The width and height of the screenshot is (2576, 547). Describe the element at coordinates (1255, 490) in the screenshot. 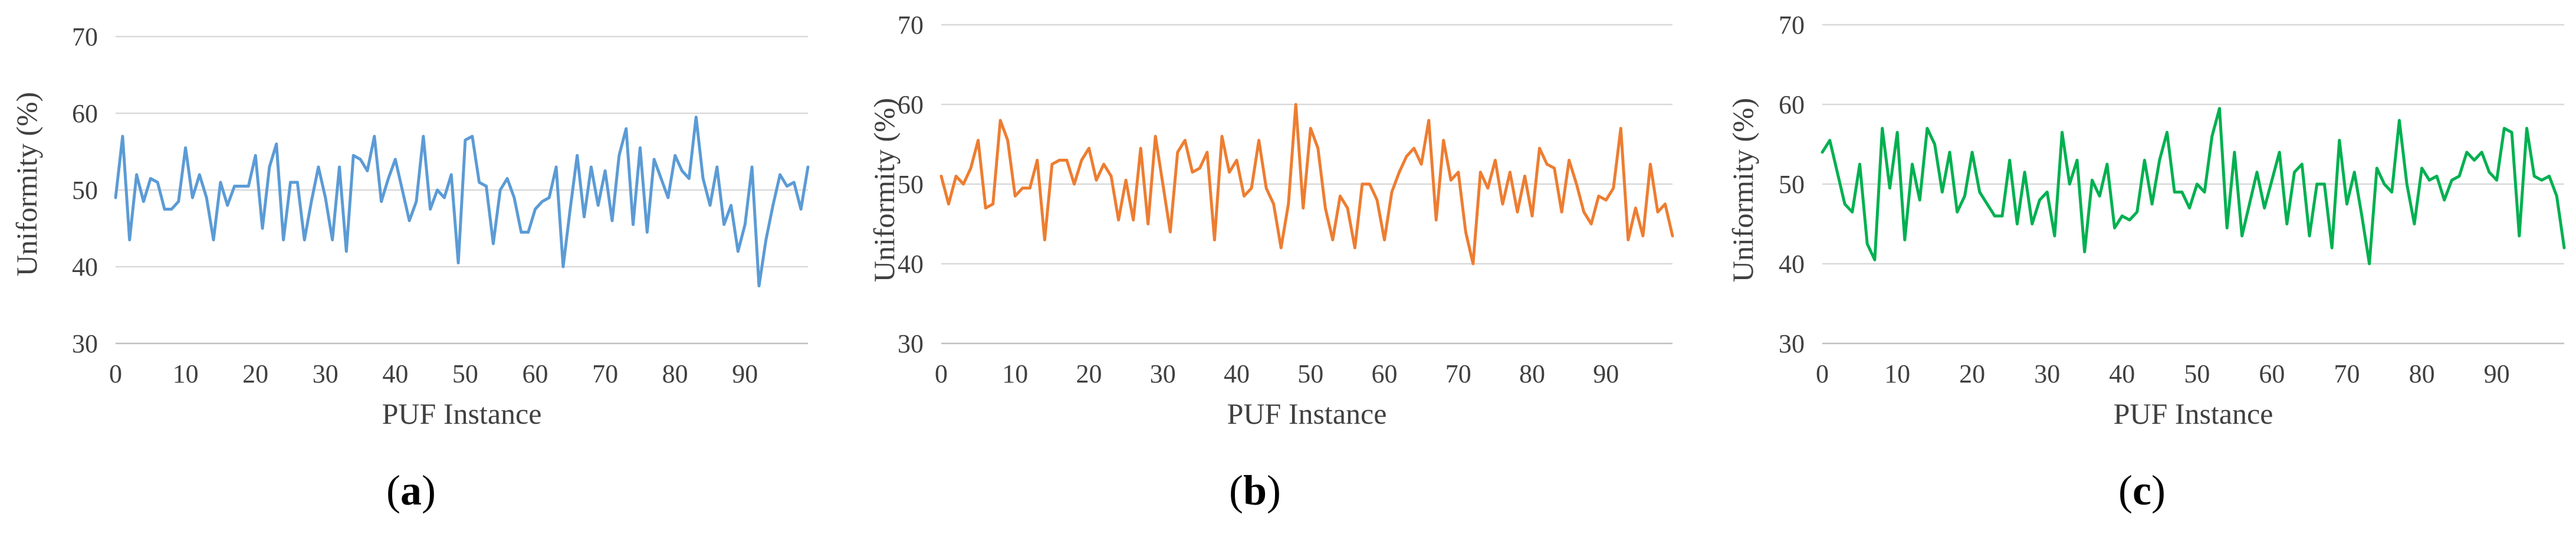

I see `panel-label-b: (b)` at that location.